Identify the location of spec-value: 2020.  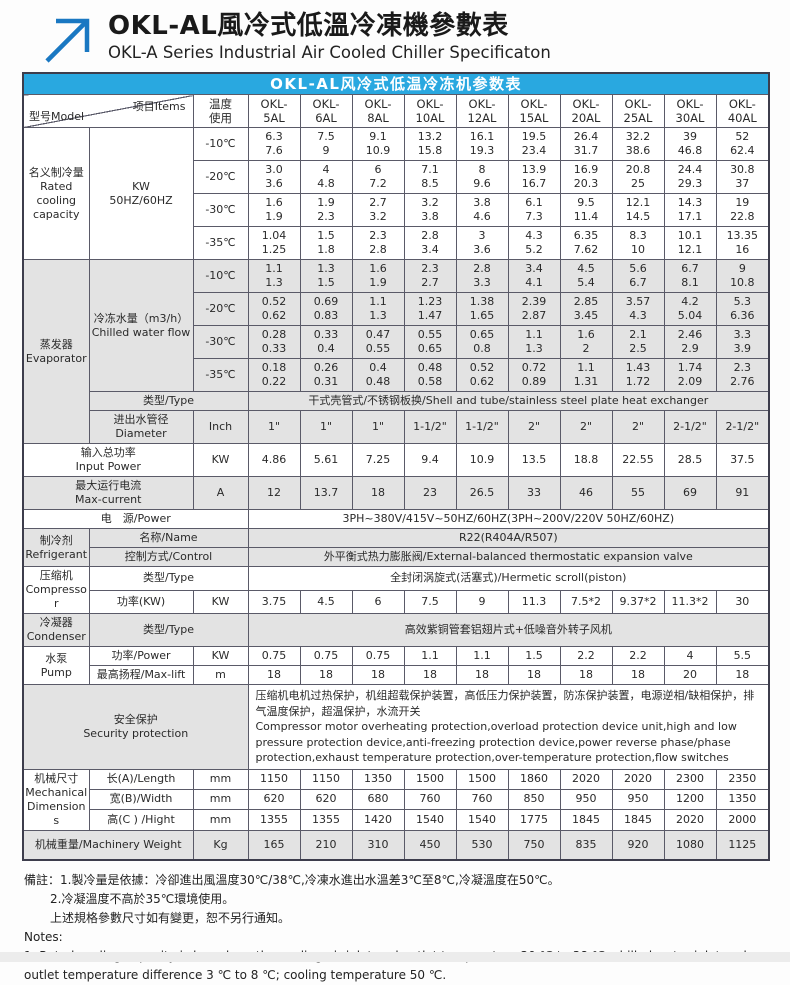
(586, 779).